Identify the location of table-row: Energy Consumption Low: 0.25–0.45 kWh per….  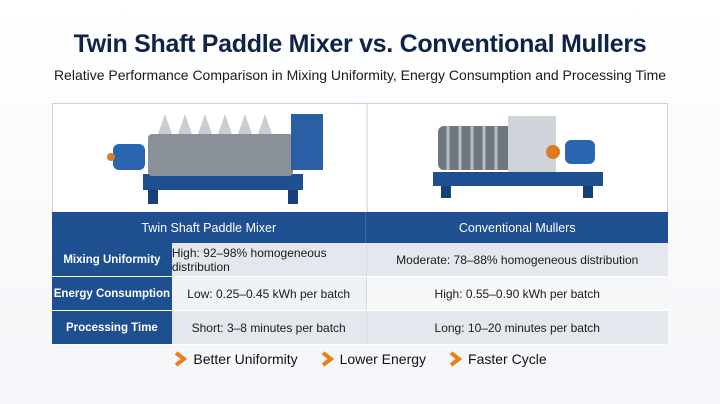
(360, 294).